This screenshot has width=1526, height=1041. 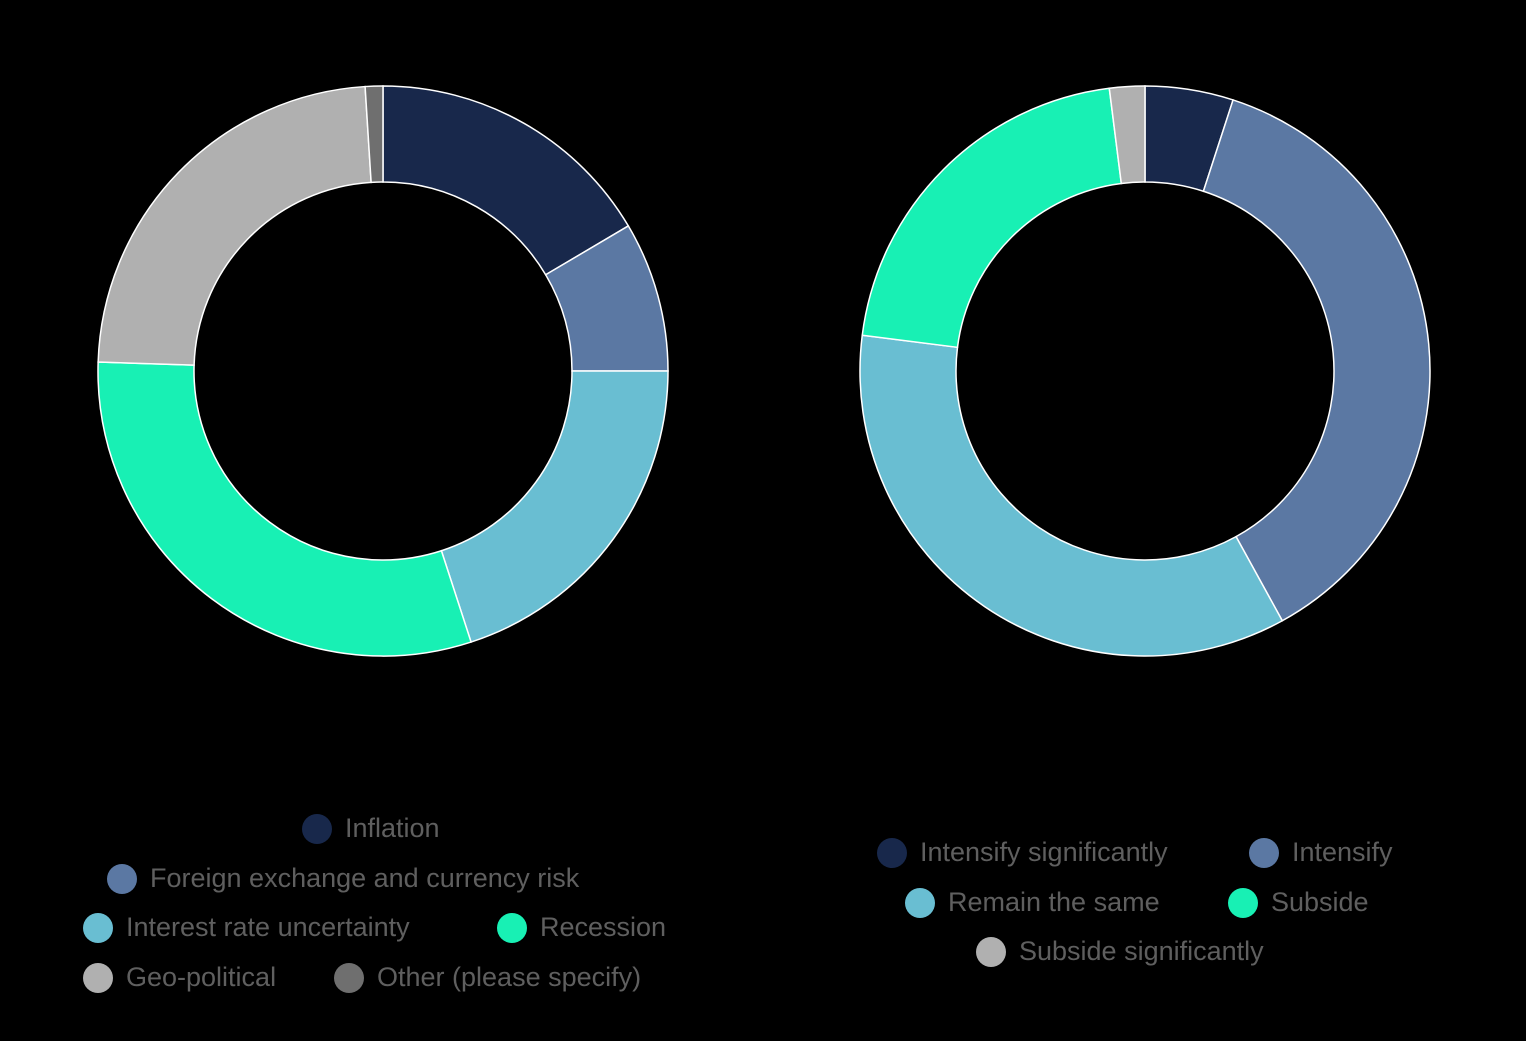 I want to click on chart-0-legend-label-recession: Recession, so click(x=603, y=927).